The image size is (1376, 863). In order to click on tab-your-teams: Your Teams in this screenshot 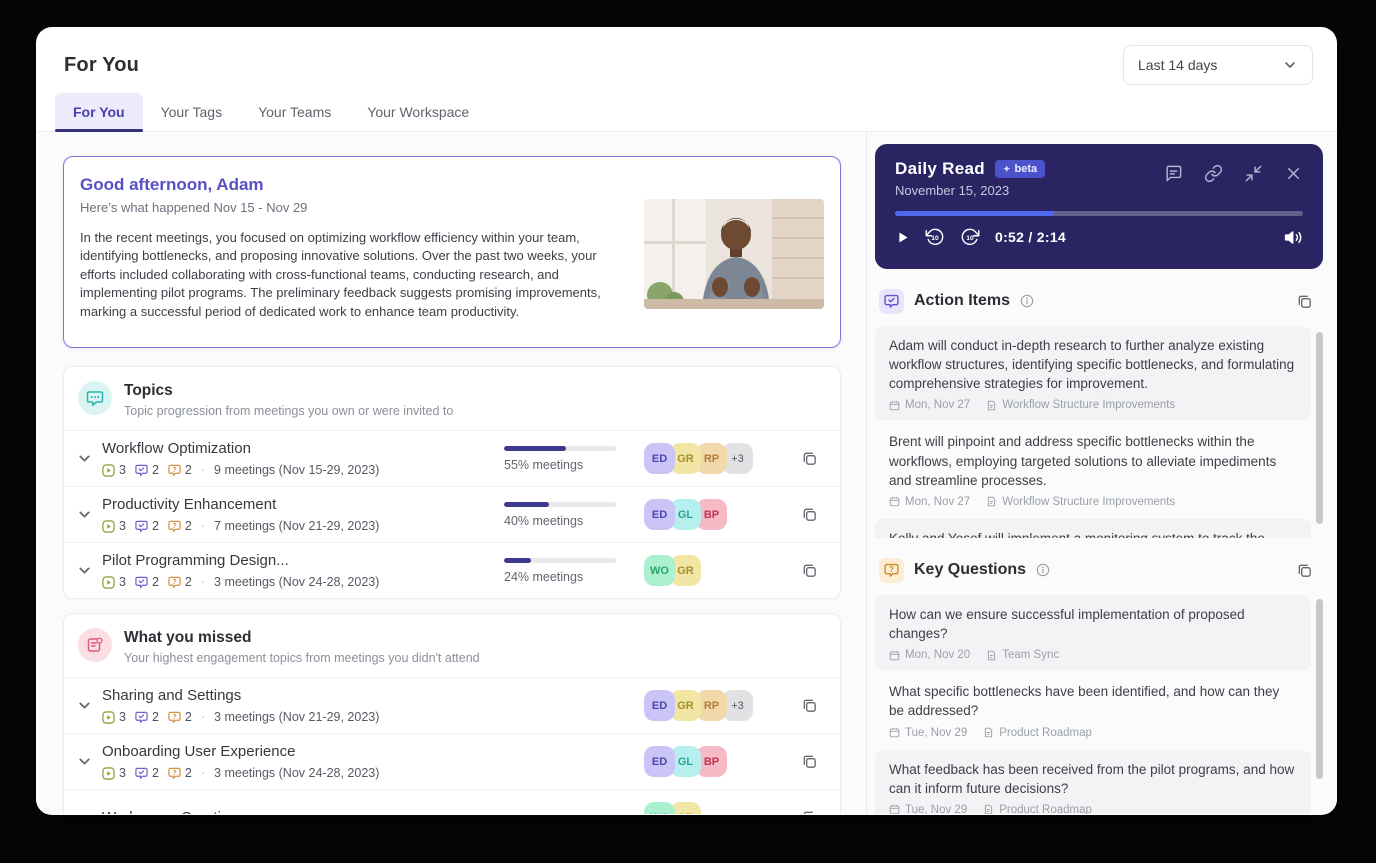, I will do `click(294, 112)`.